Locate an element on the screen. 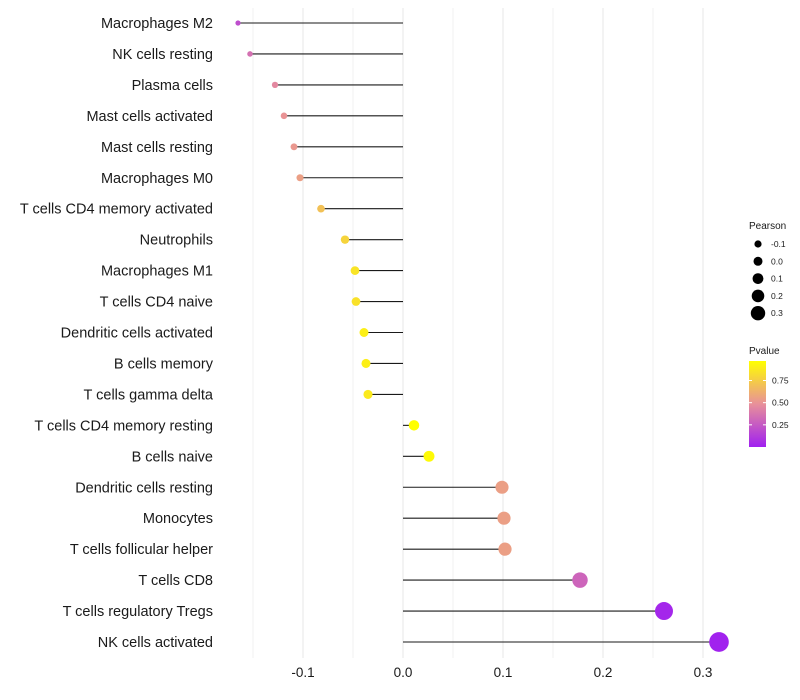  category-label: Macrophages M1 is located at coordinates (157, 272).